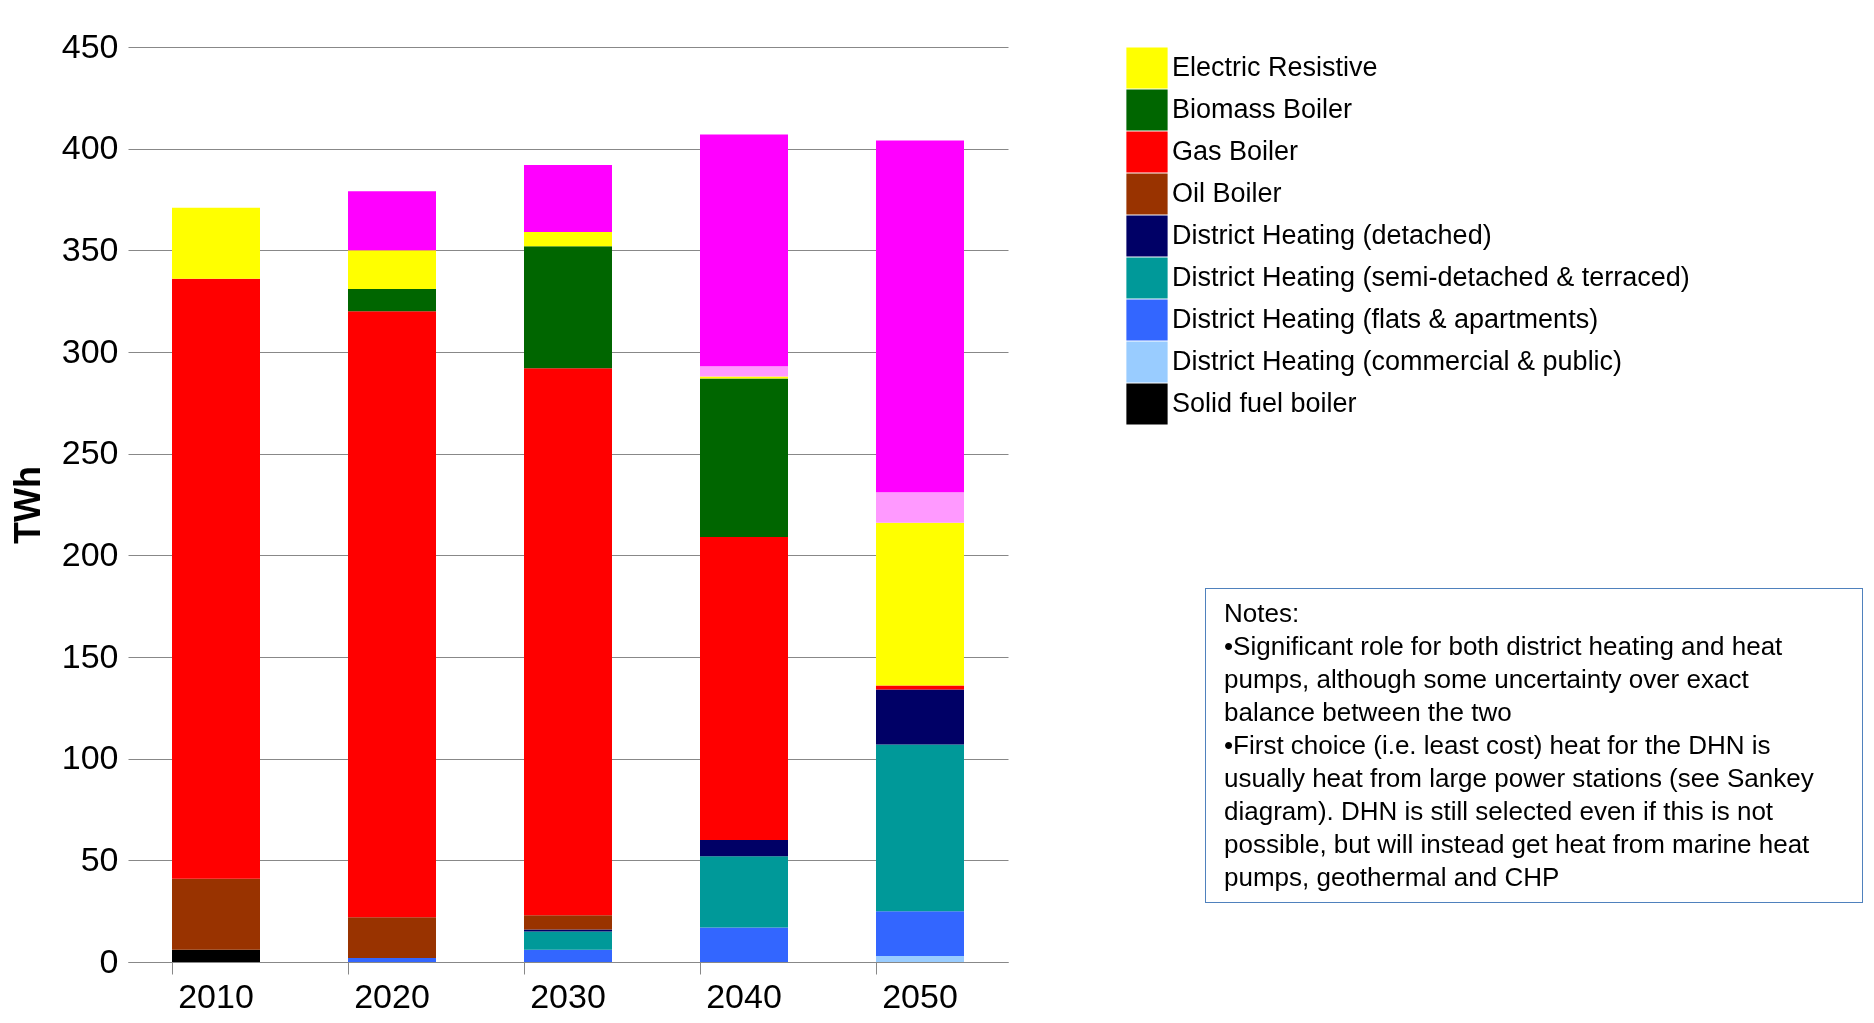 The width and height of the screenshot is (1874, 1023). Describe the element at coordinates (1332, 235) in the screenshot. I see `legend-label: District Heating (detached)` at that location.